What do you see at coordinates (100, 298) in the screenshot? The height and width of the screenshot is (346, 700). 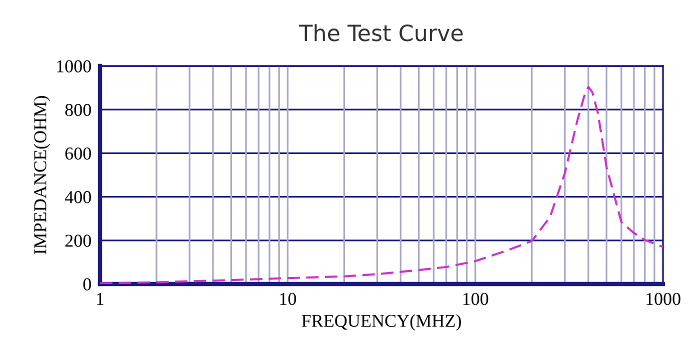 I see `x-tick-label: 1` at bounding box center [100, 298].